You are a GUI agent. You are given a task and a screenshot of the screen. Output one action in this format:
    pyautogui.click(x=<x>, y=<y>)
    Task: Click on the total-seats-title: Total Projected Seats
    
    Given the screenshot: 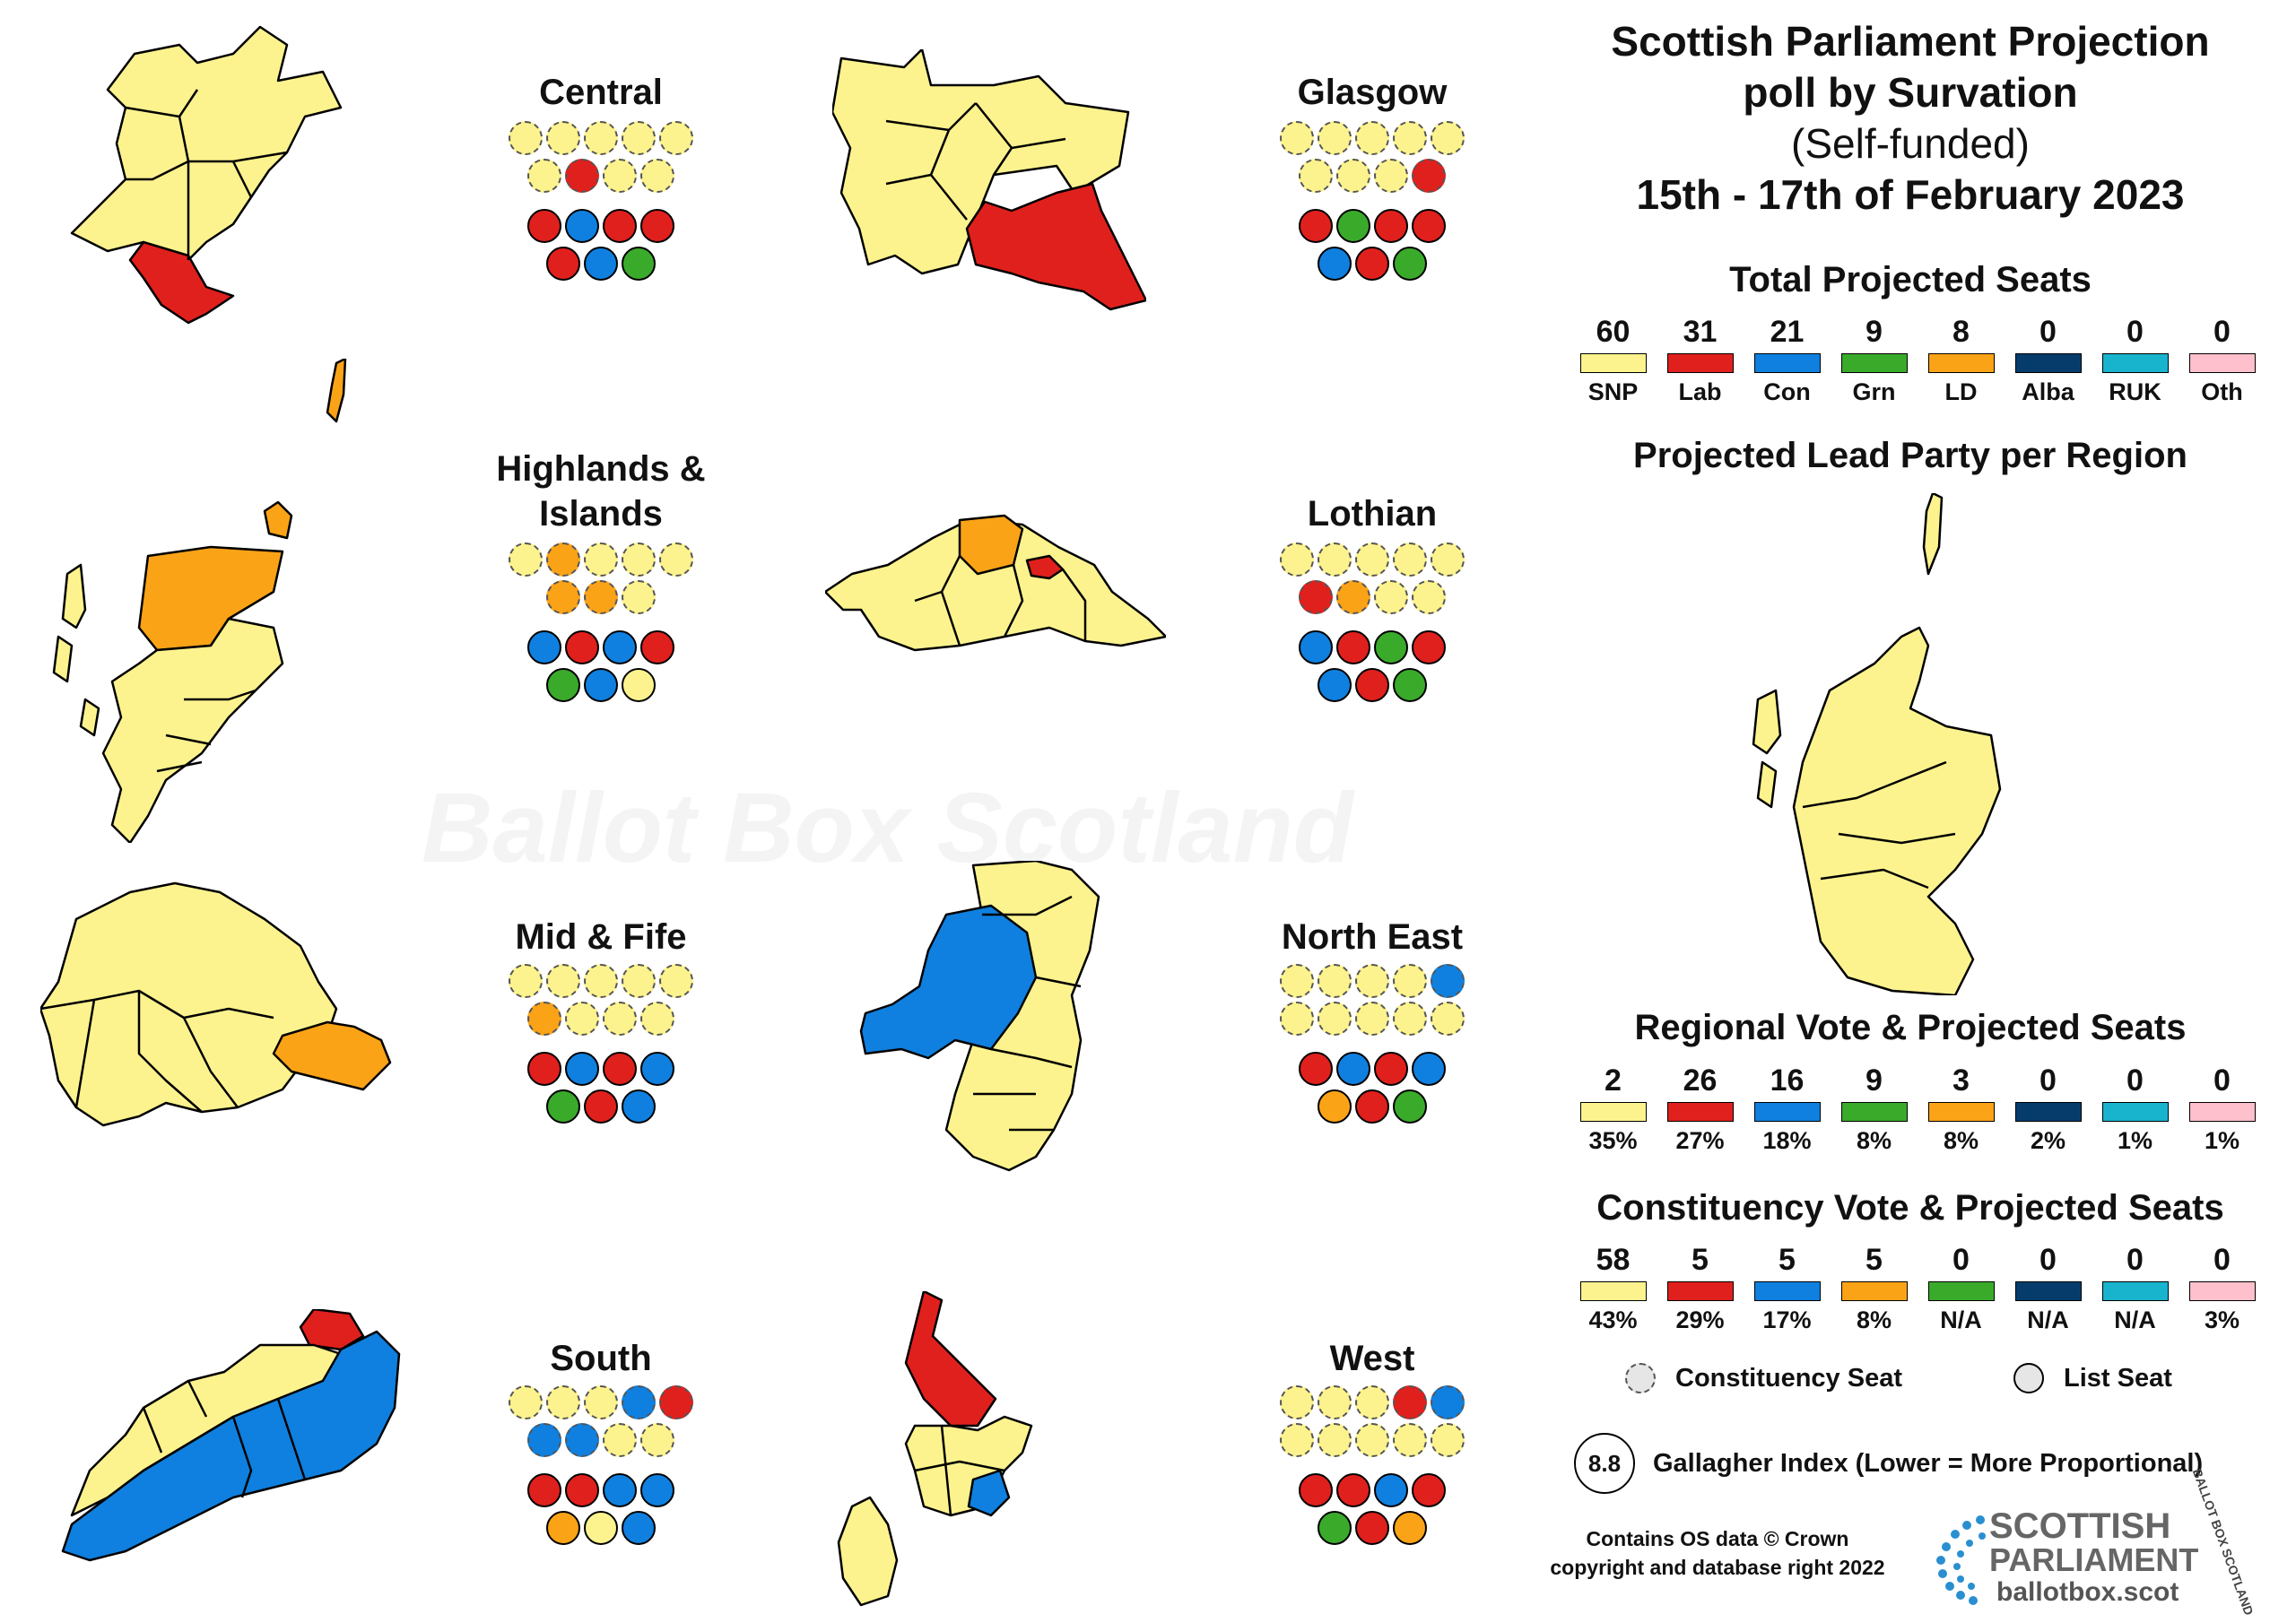 What is the action you would take?
    pyautogui.click(x=1910, y=279)
    